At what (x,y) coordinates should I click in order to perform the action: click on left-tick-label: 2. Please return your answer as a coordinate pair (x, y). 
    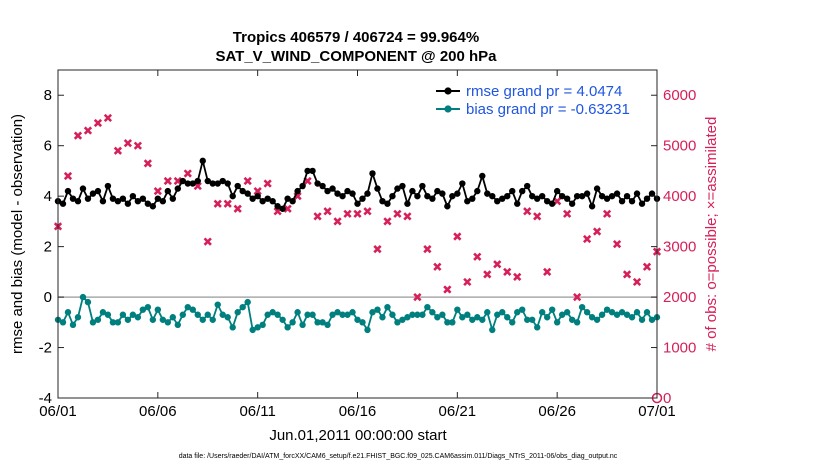
    Looking at the image, I should click on (48, 247).